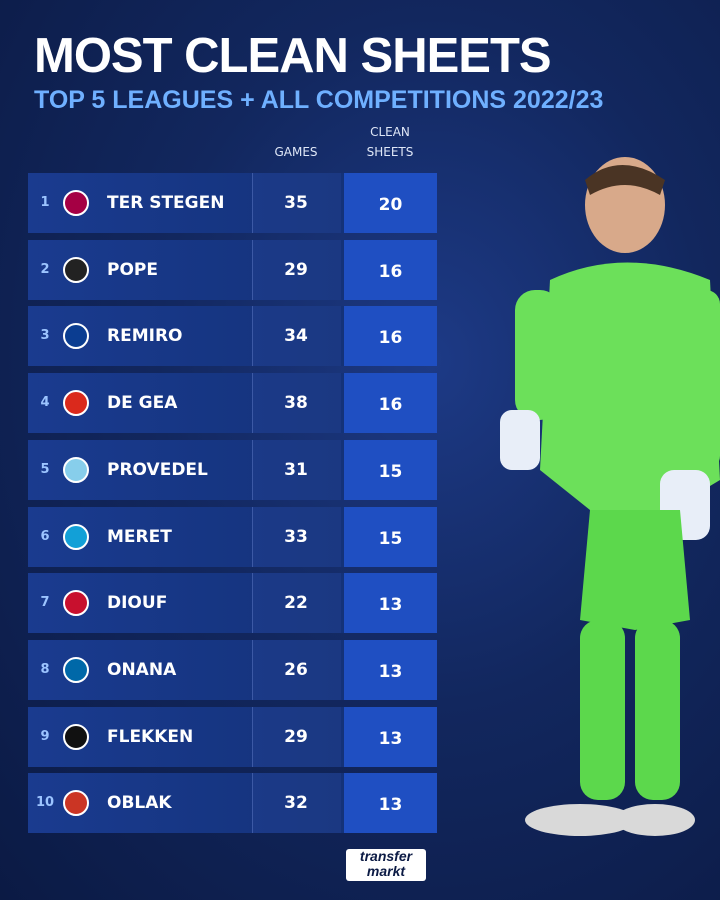 The width and height of the screenshot is (720, 900). What do you see at coordinates (139, 803) in the screenshot?
I see `player-name: OBLAK` at bounding box center [139, 803].